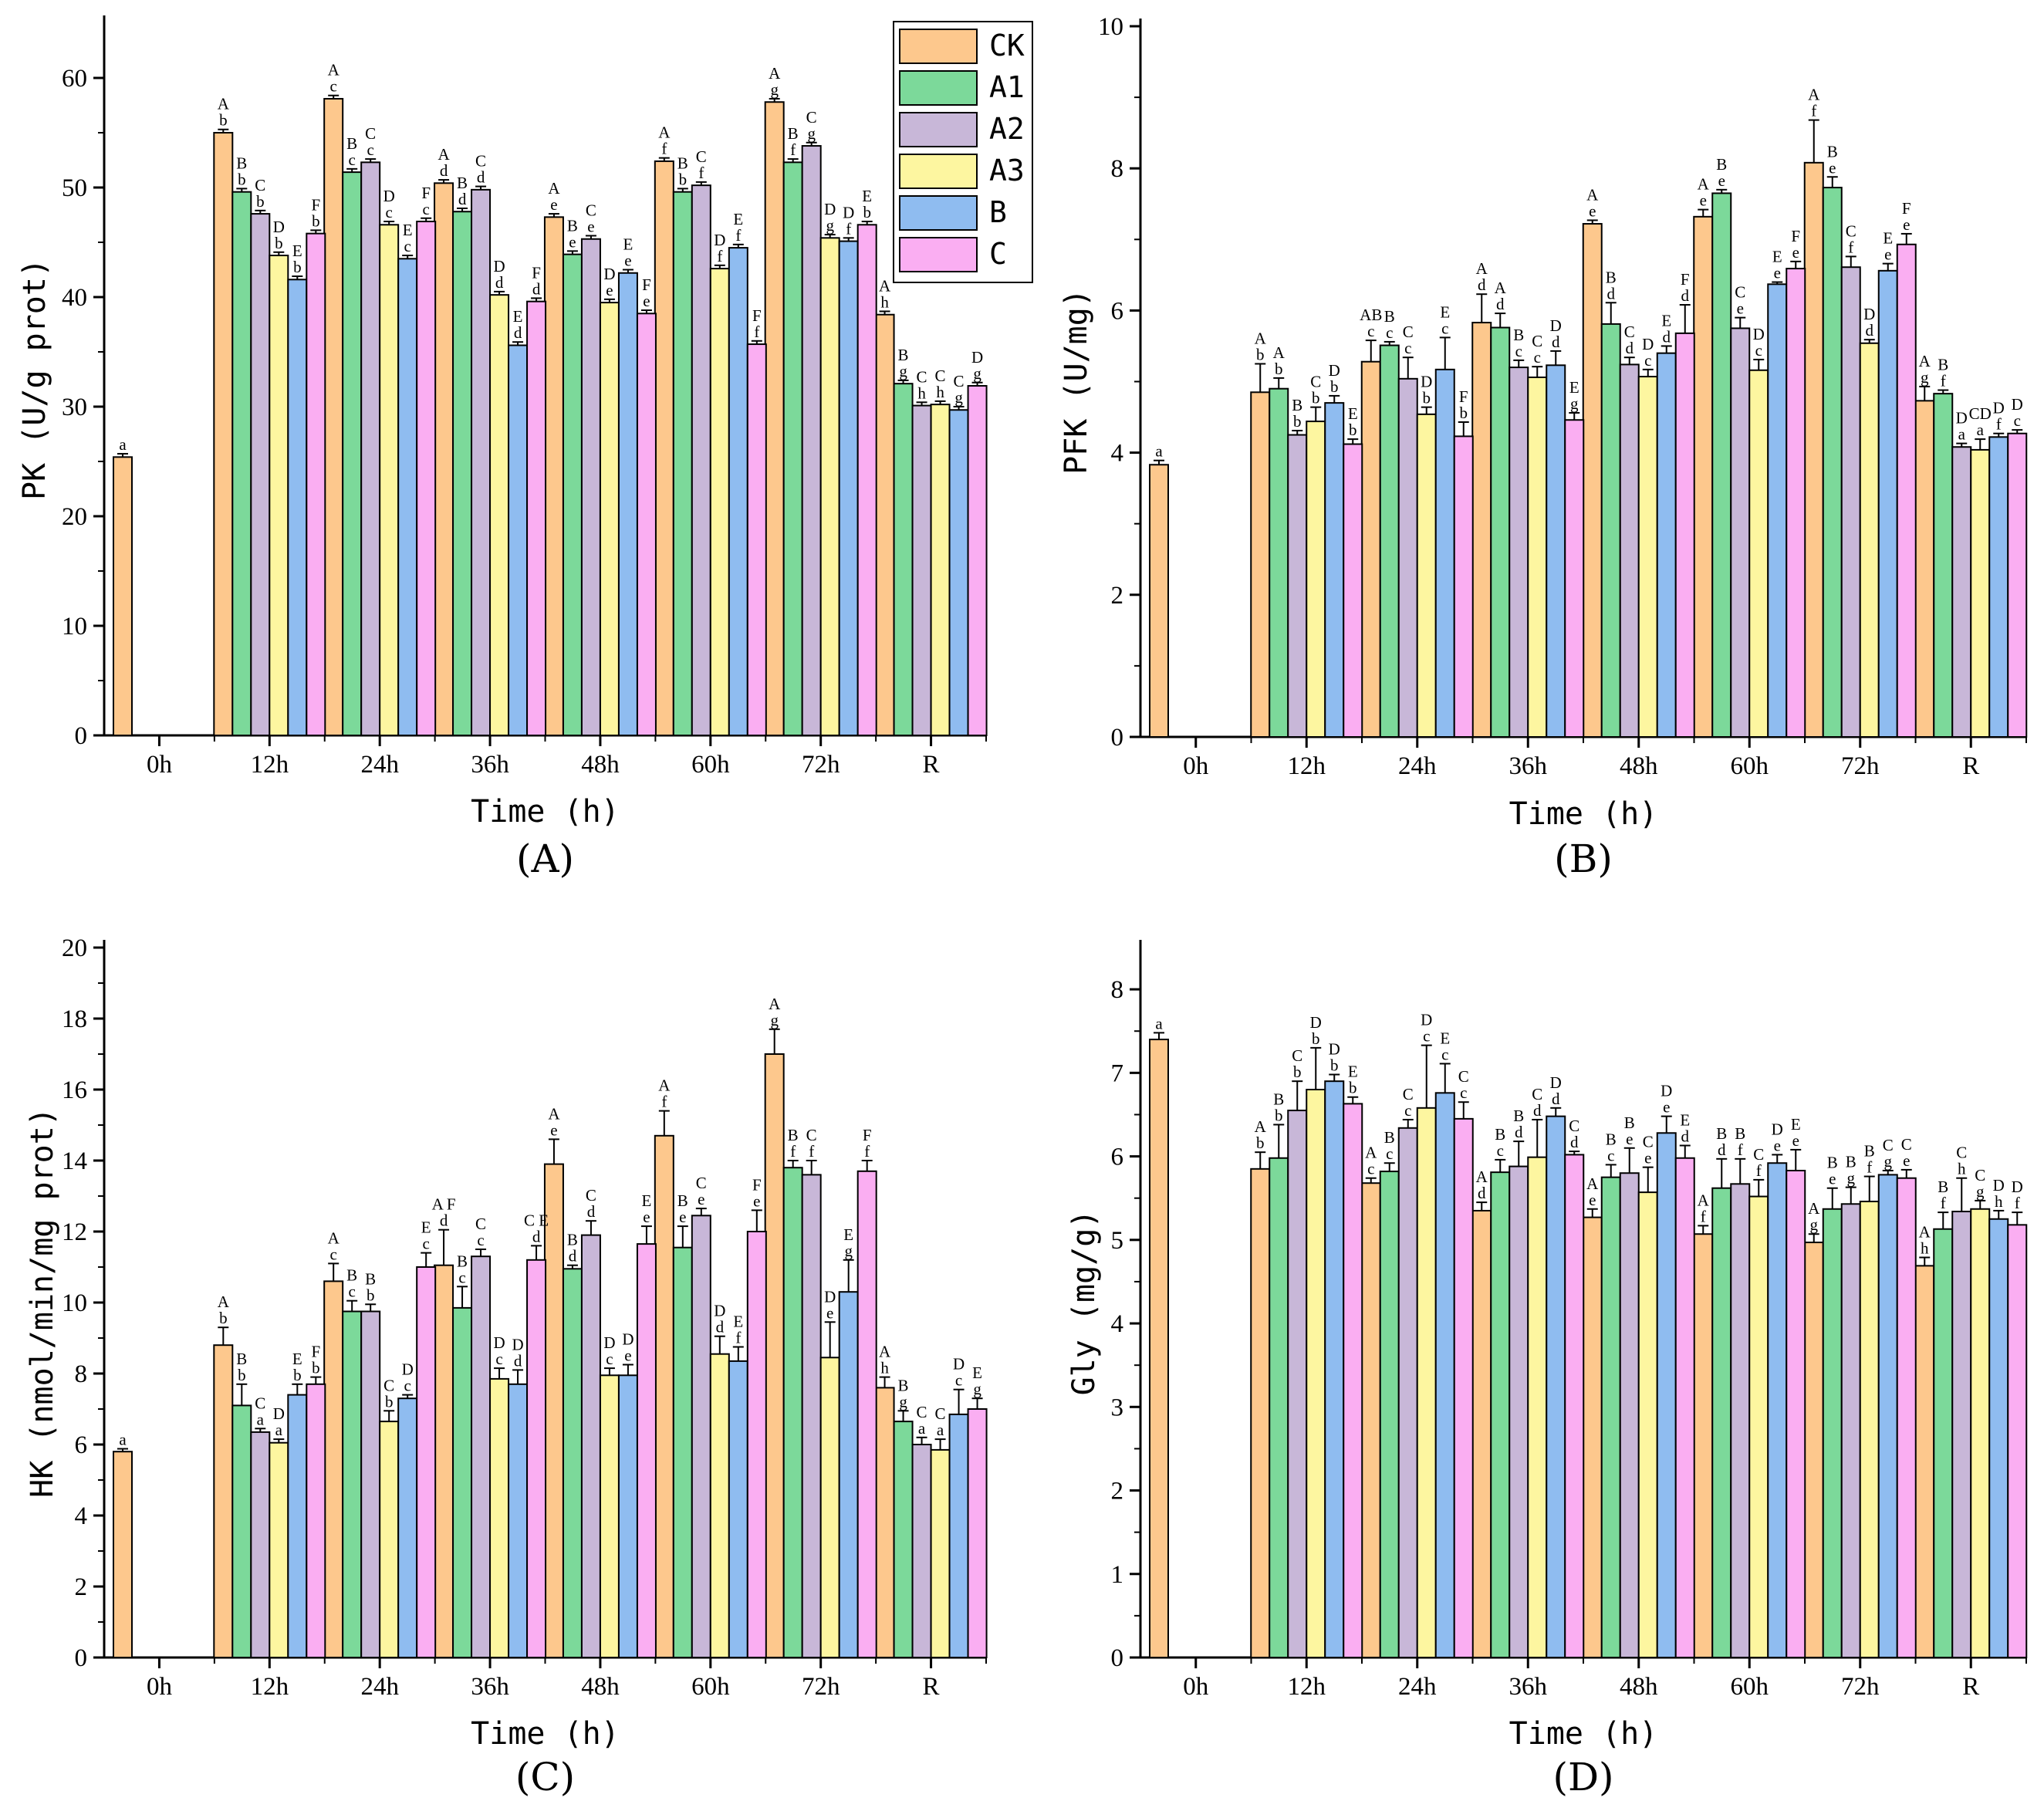  What do you see at coordinates (160, 765) in the screenshot?
I see `x-tick-label: 0h` at bounding box center [160, 765].